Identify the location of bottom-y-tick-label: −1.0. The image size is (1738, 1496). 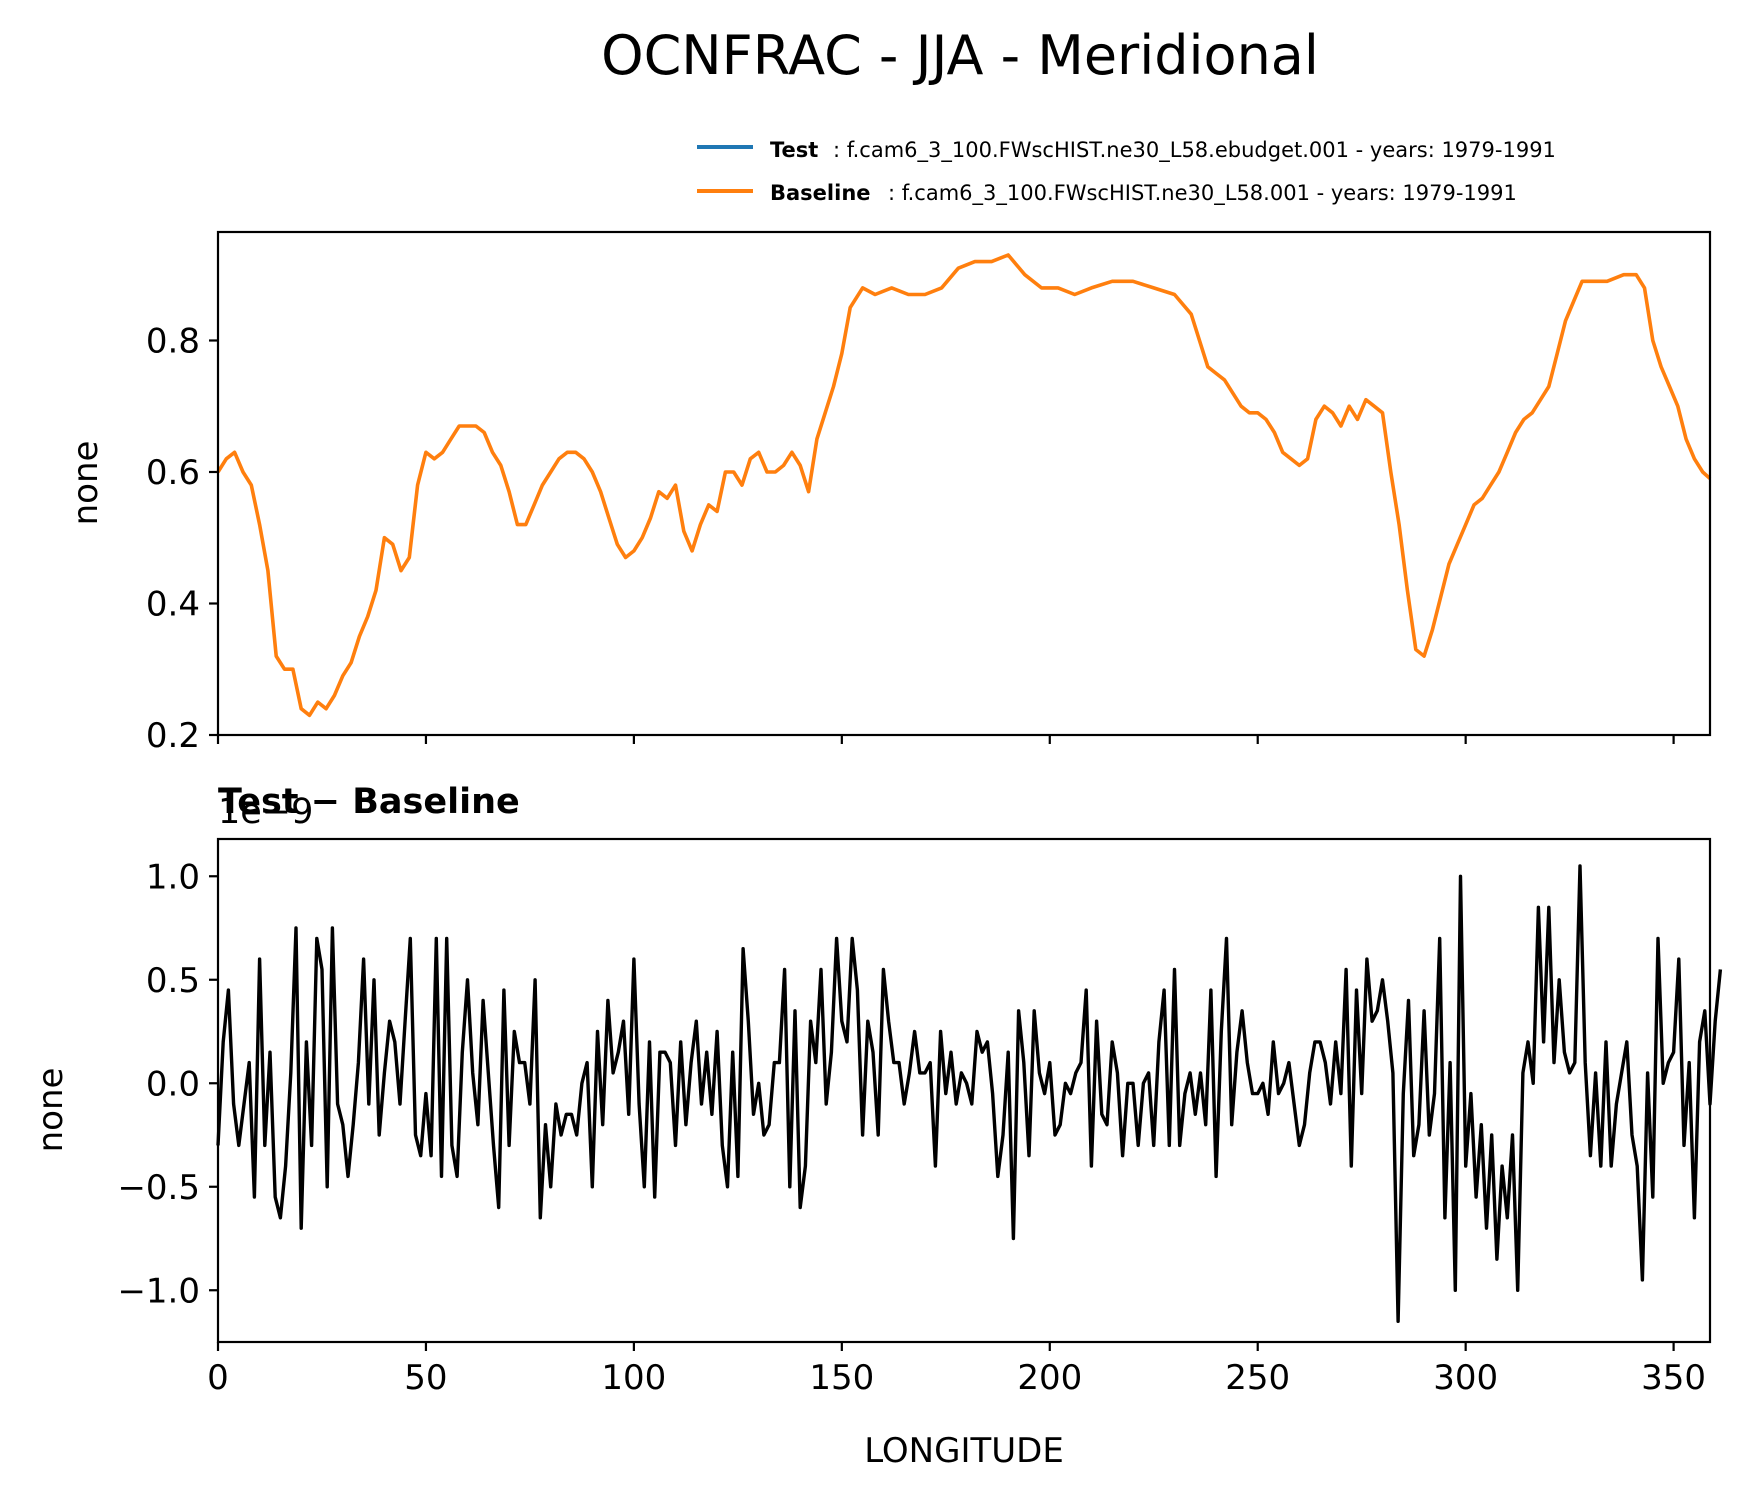
(158, 1291).